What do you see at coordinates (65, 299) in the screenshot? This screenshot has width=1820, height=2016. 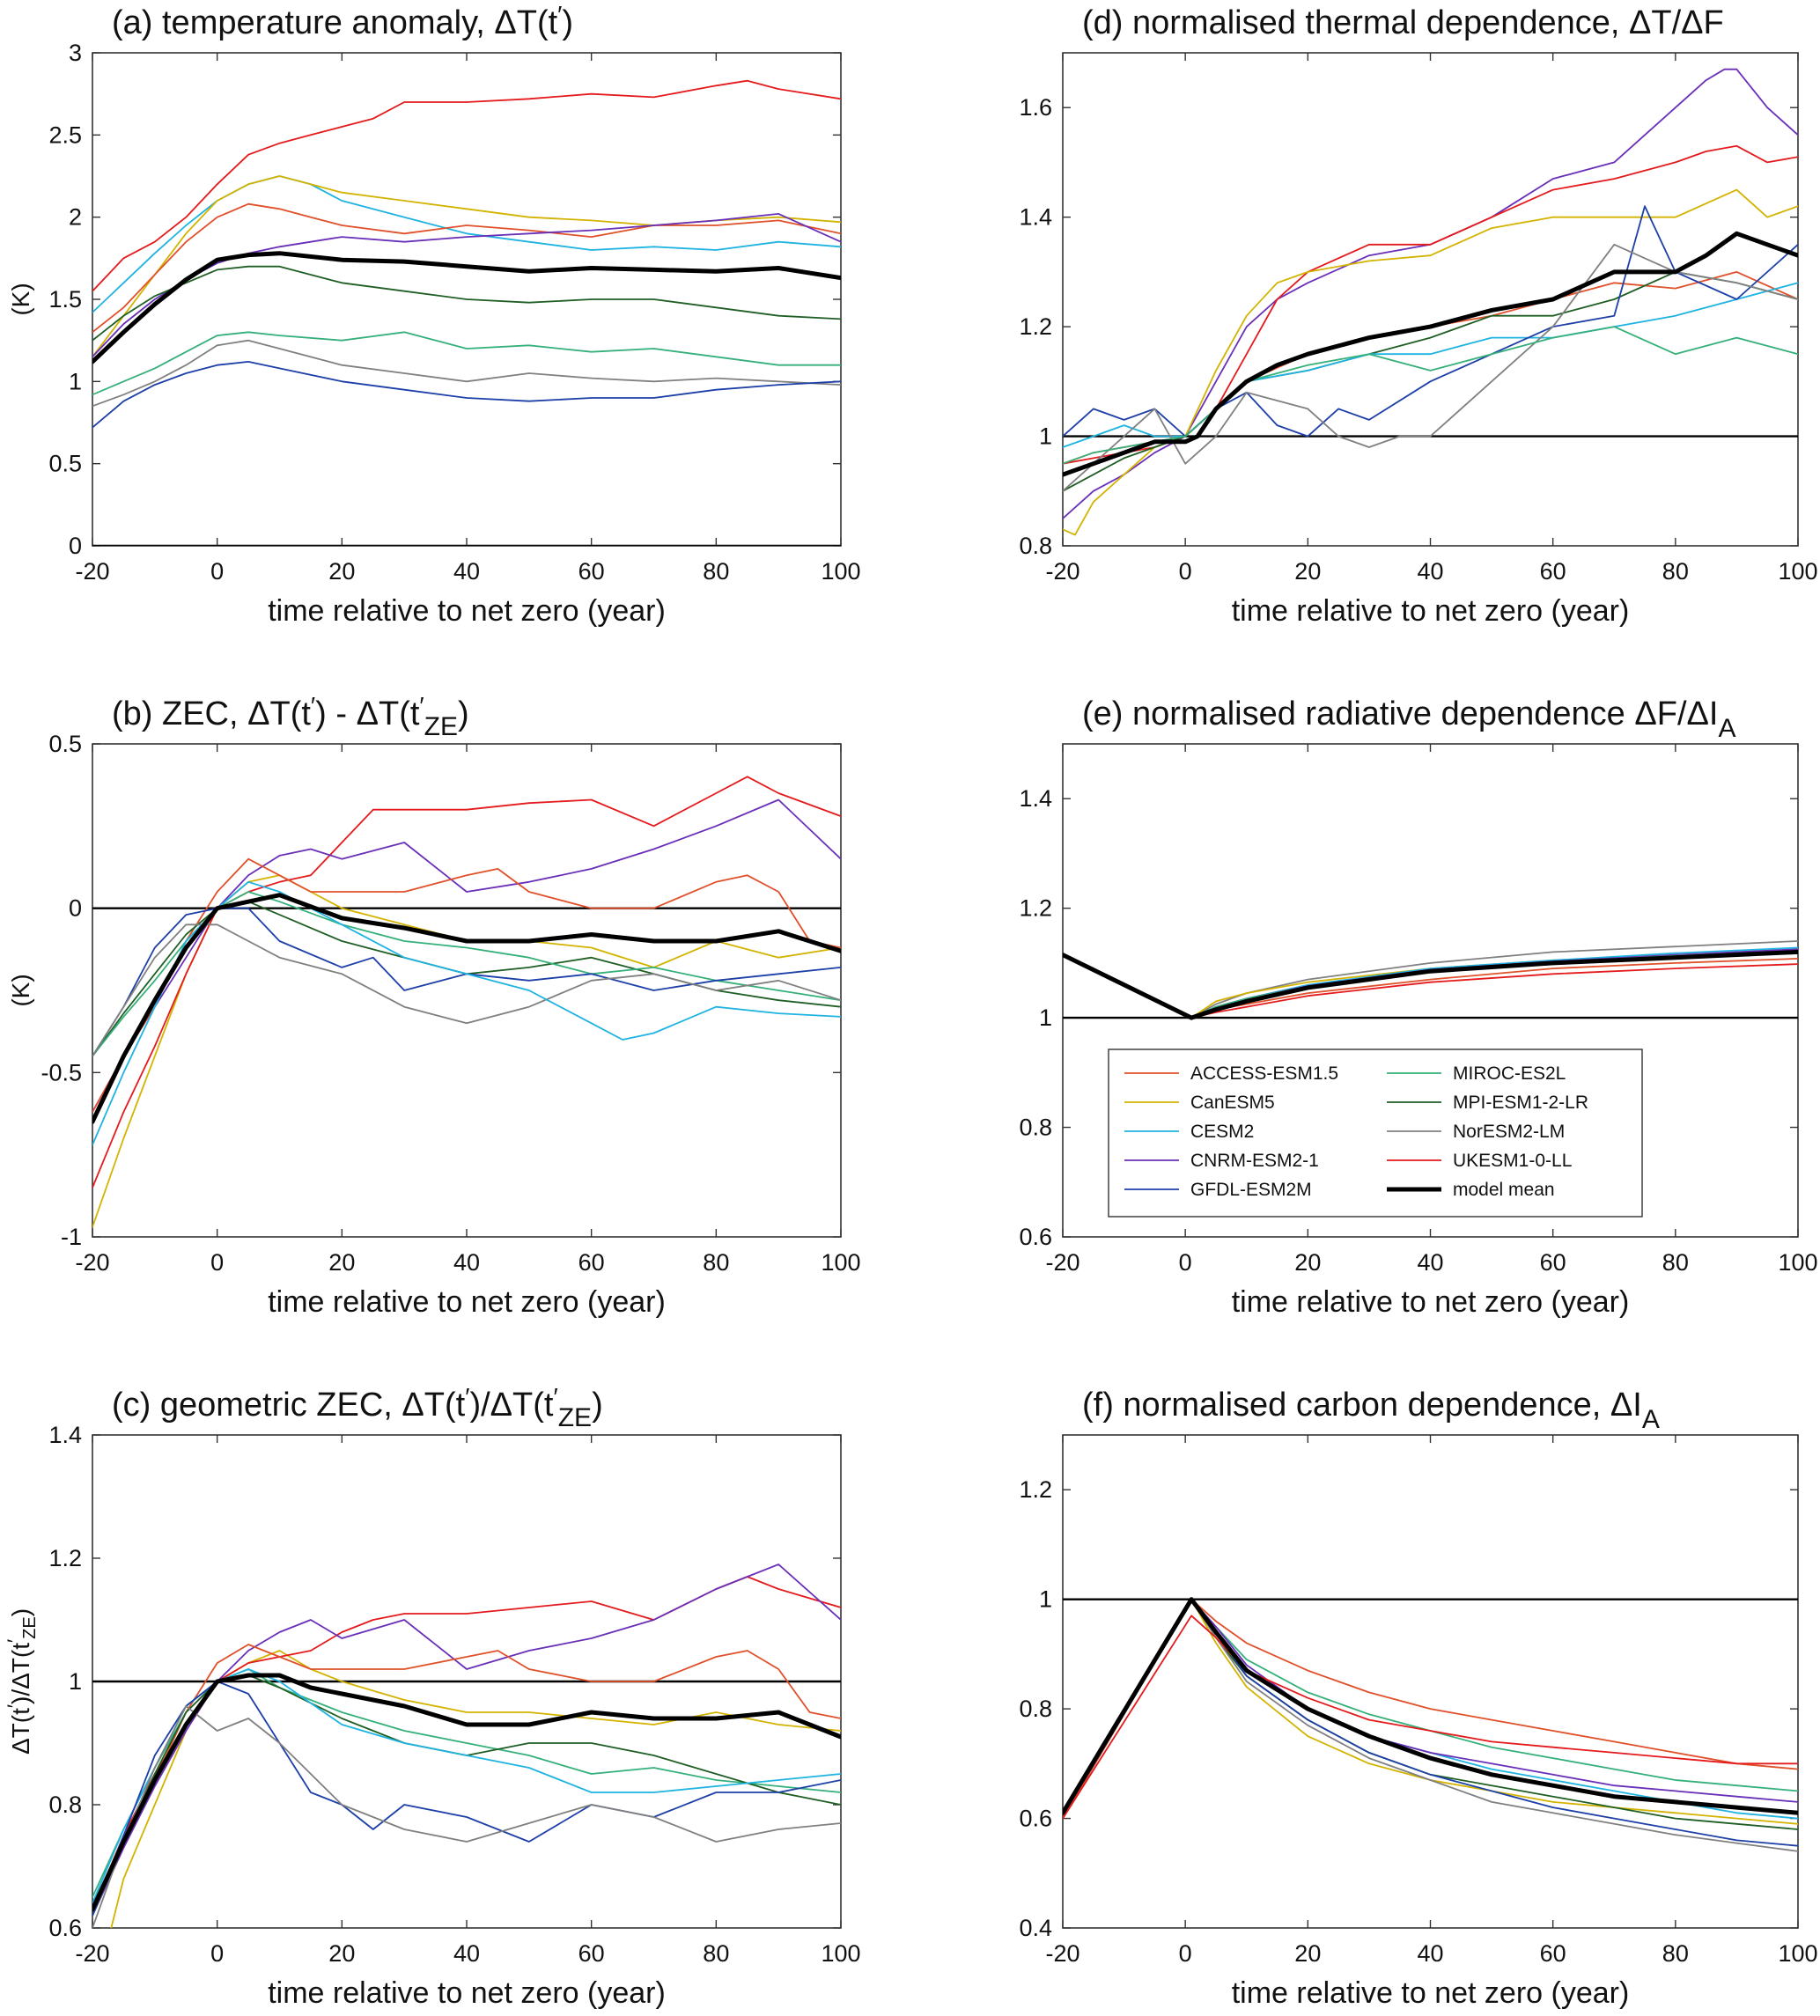 I see `y-tick-label: 1.5` at bounding box center [65, 299].